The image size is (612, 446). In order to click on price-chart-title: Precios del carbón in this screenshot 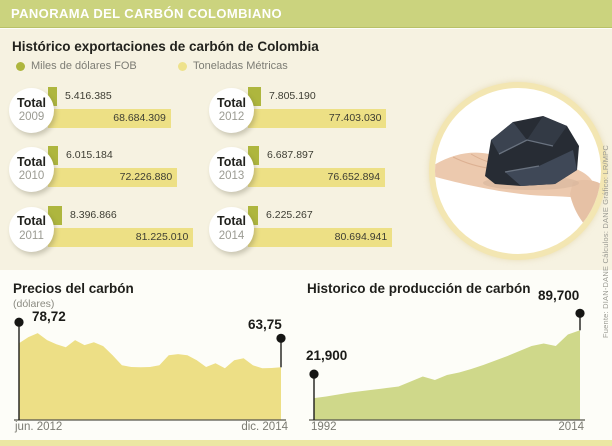, I will do `click(73, 288)`.